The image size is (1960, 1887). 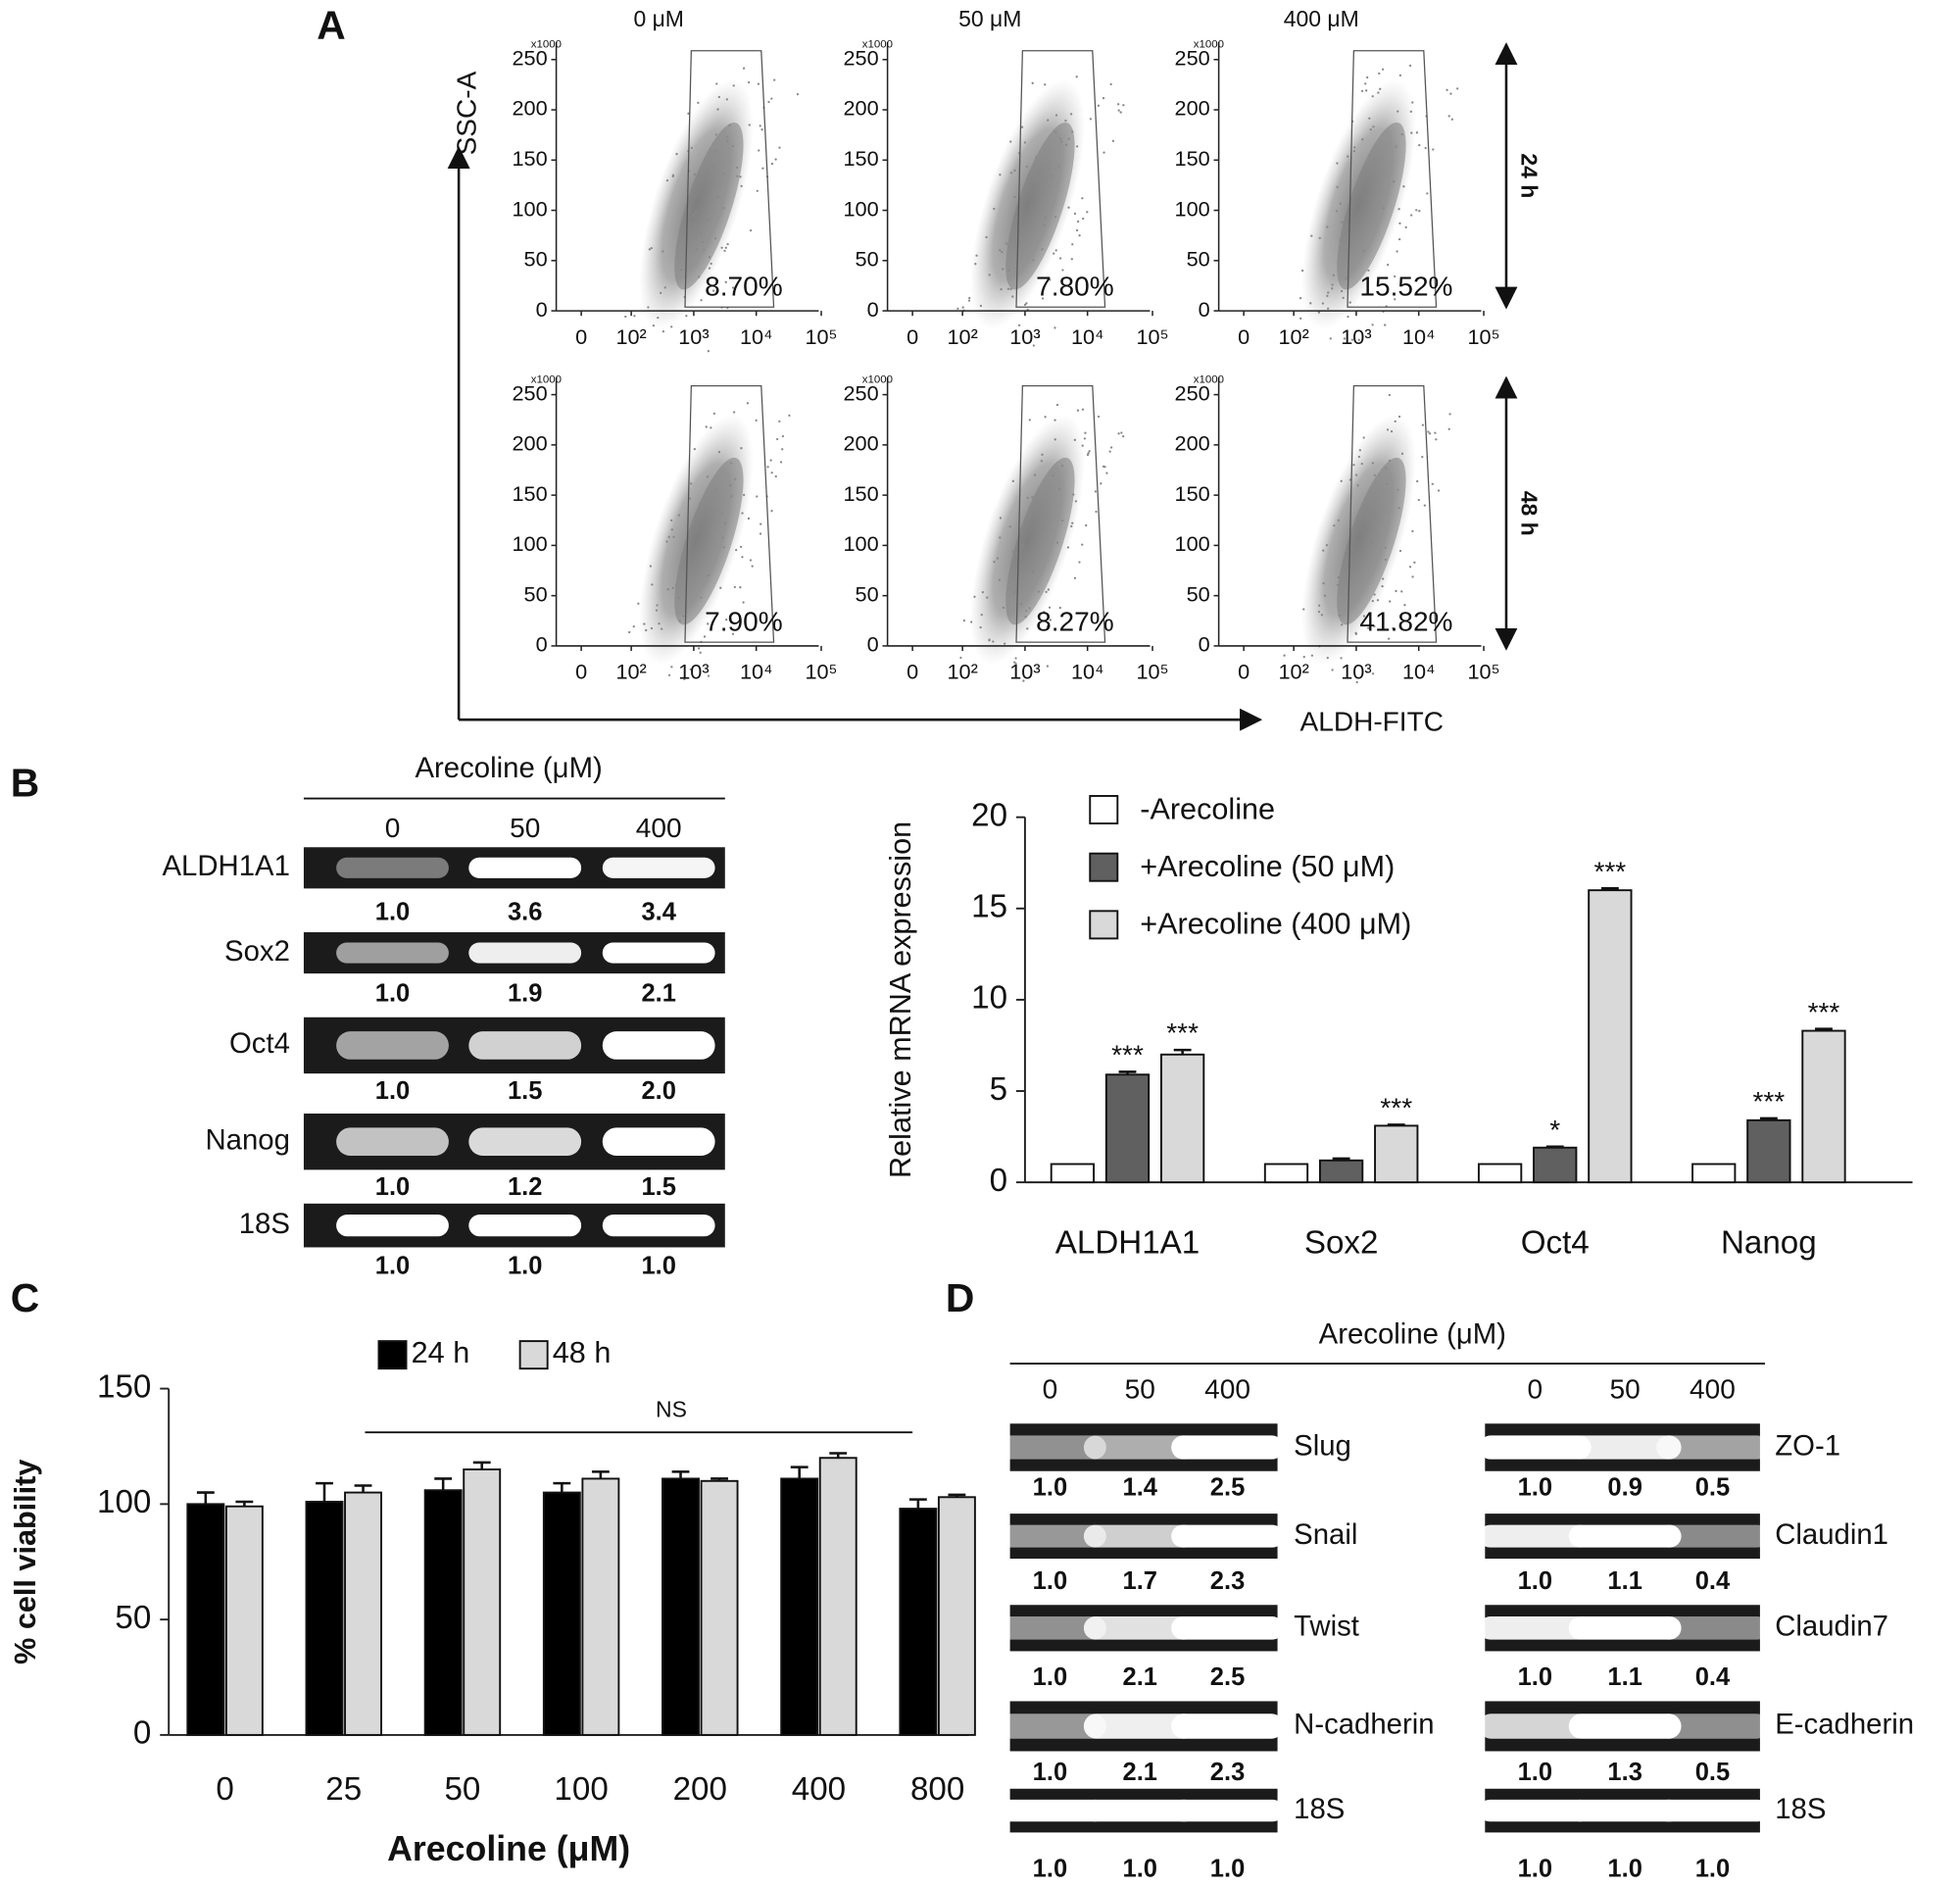 I want to click on y-tick-label: 100, so click(x=530, y=543).